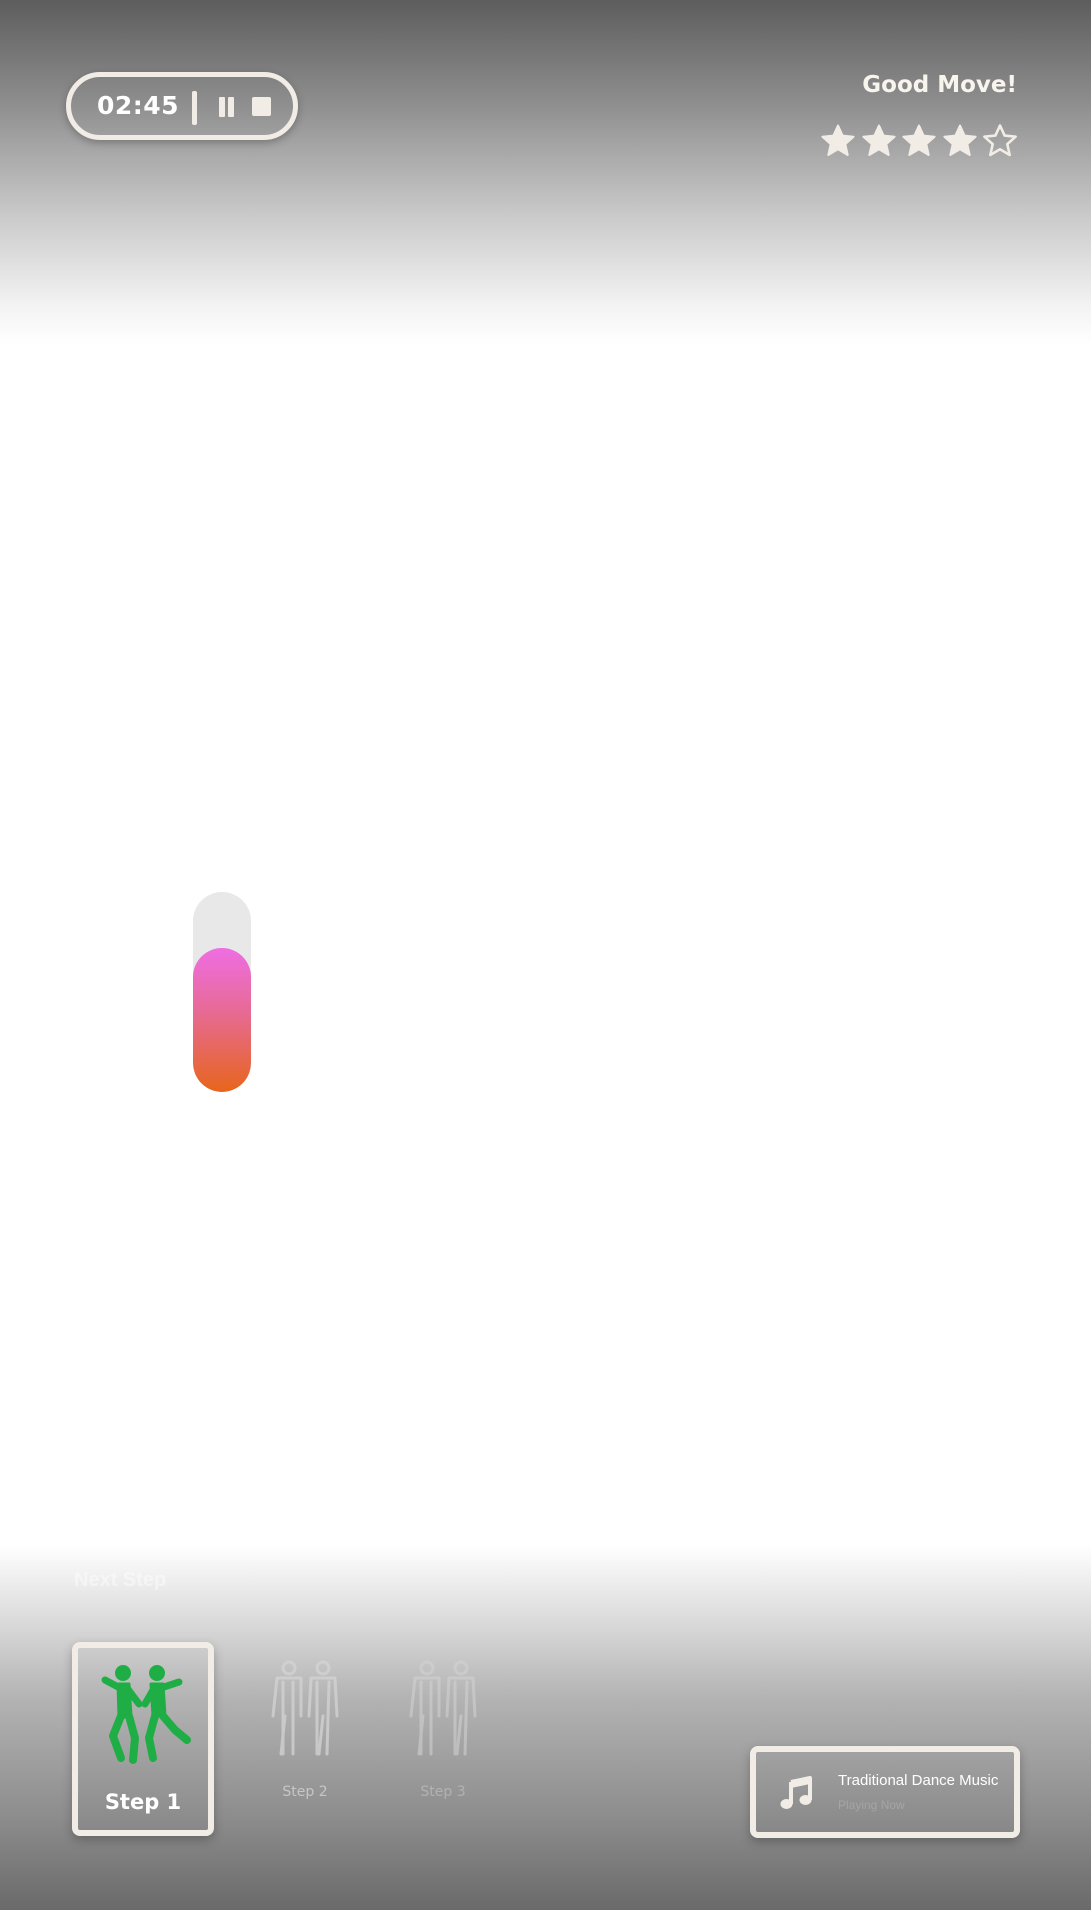 This screenshot has height=1910, width=1091. I want to click on timer-value: 02:45, so click(138, 105).